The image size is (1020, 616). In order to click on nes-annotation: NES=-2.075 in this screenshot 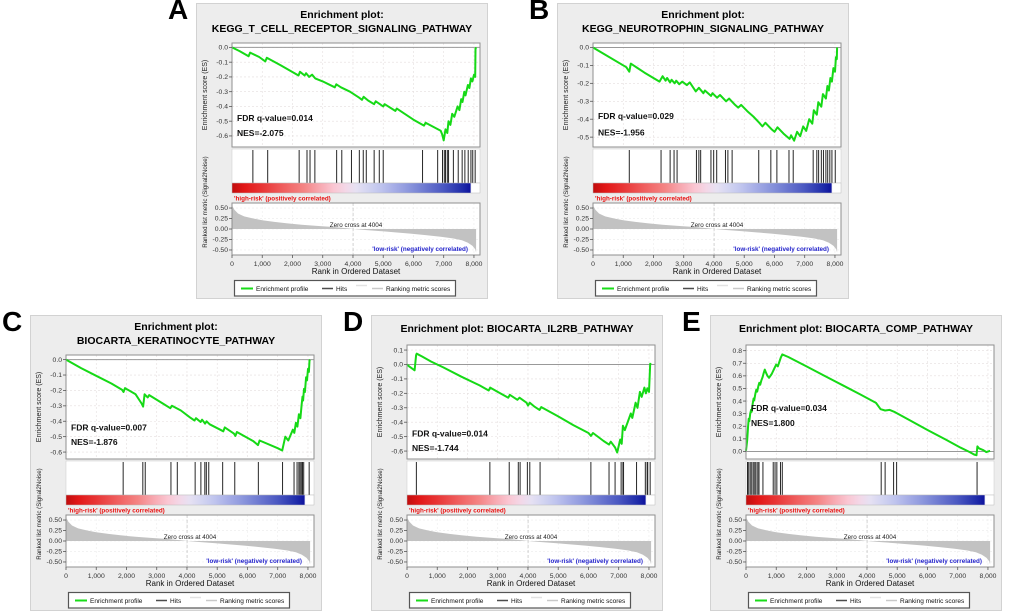, I will do `click(260, 133)`.